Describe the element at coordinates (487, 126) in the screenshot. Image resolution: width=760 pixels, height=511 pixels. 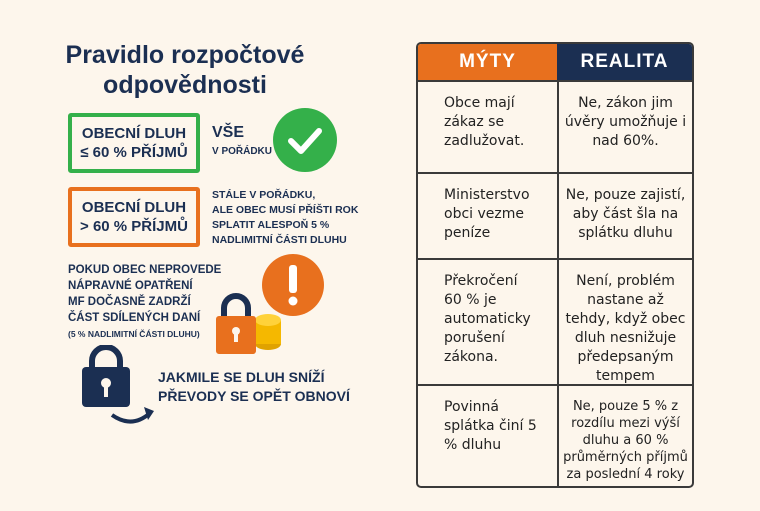
I see `myth-cell: Obce mají zákaz se zadlužovat.` at that location.